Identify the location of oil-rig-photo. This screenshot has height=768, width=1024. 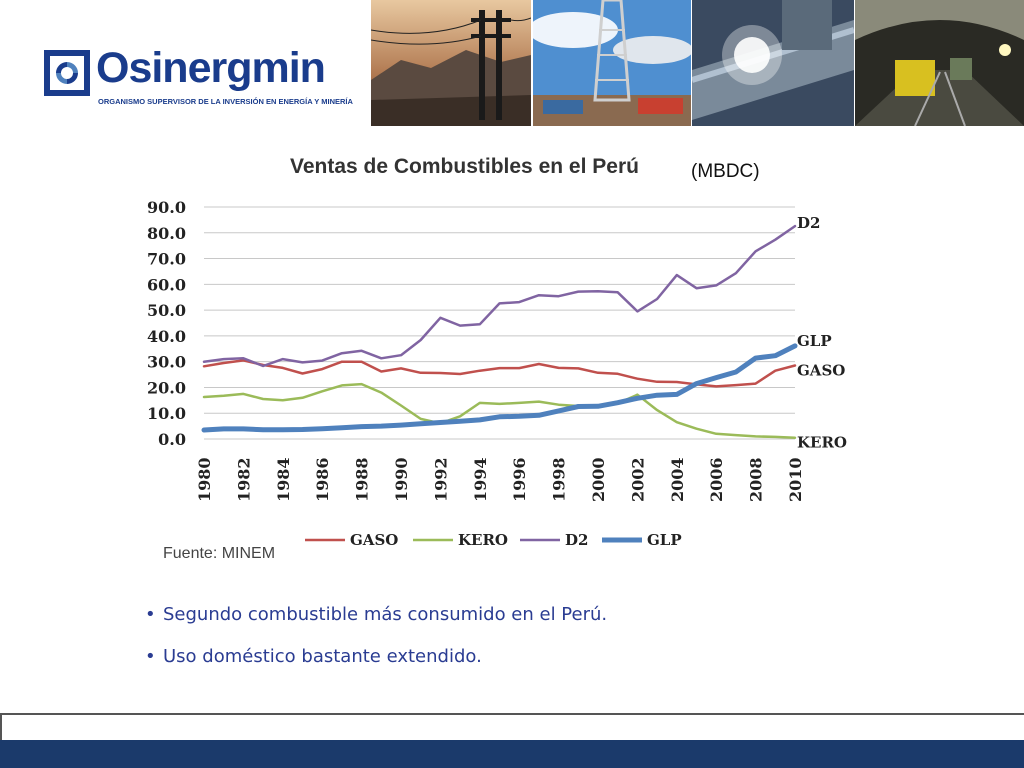
(612, 63).